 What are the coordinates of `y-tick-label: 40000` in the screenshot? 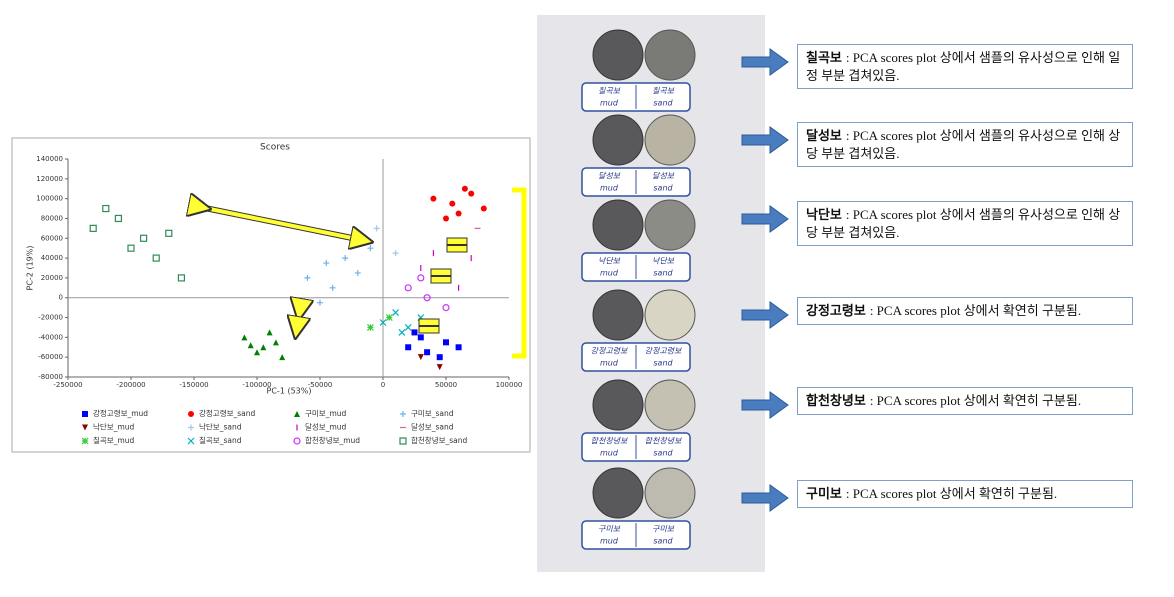 It's located at (52, 258).